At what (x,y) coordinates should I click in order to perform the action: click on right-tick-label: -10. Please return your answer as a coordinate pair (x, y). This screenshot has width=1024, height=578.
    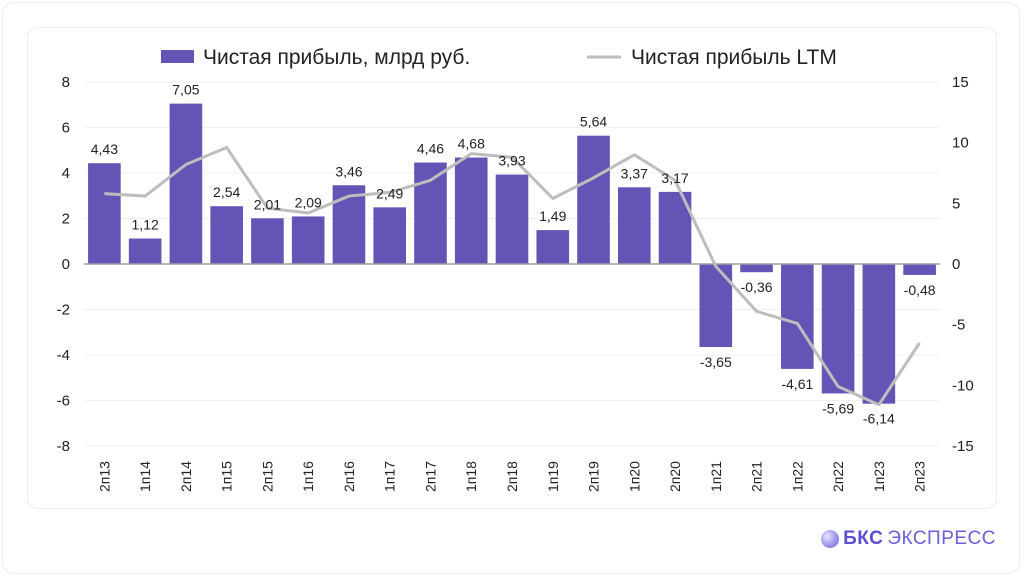
    Looking at the image, I should click on (963, 385).